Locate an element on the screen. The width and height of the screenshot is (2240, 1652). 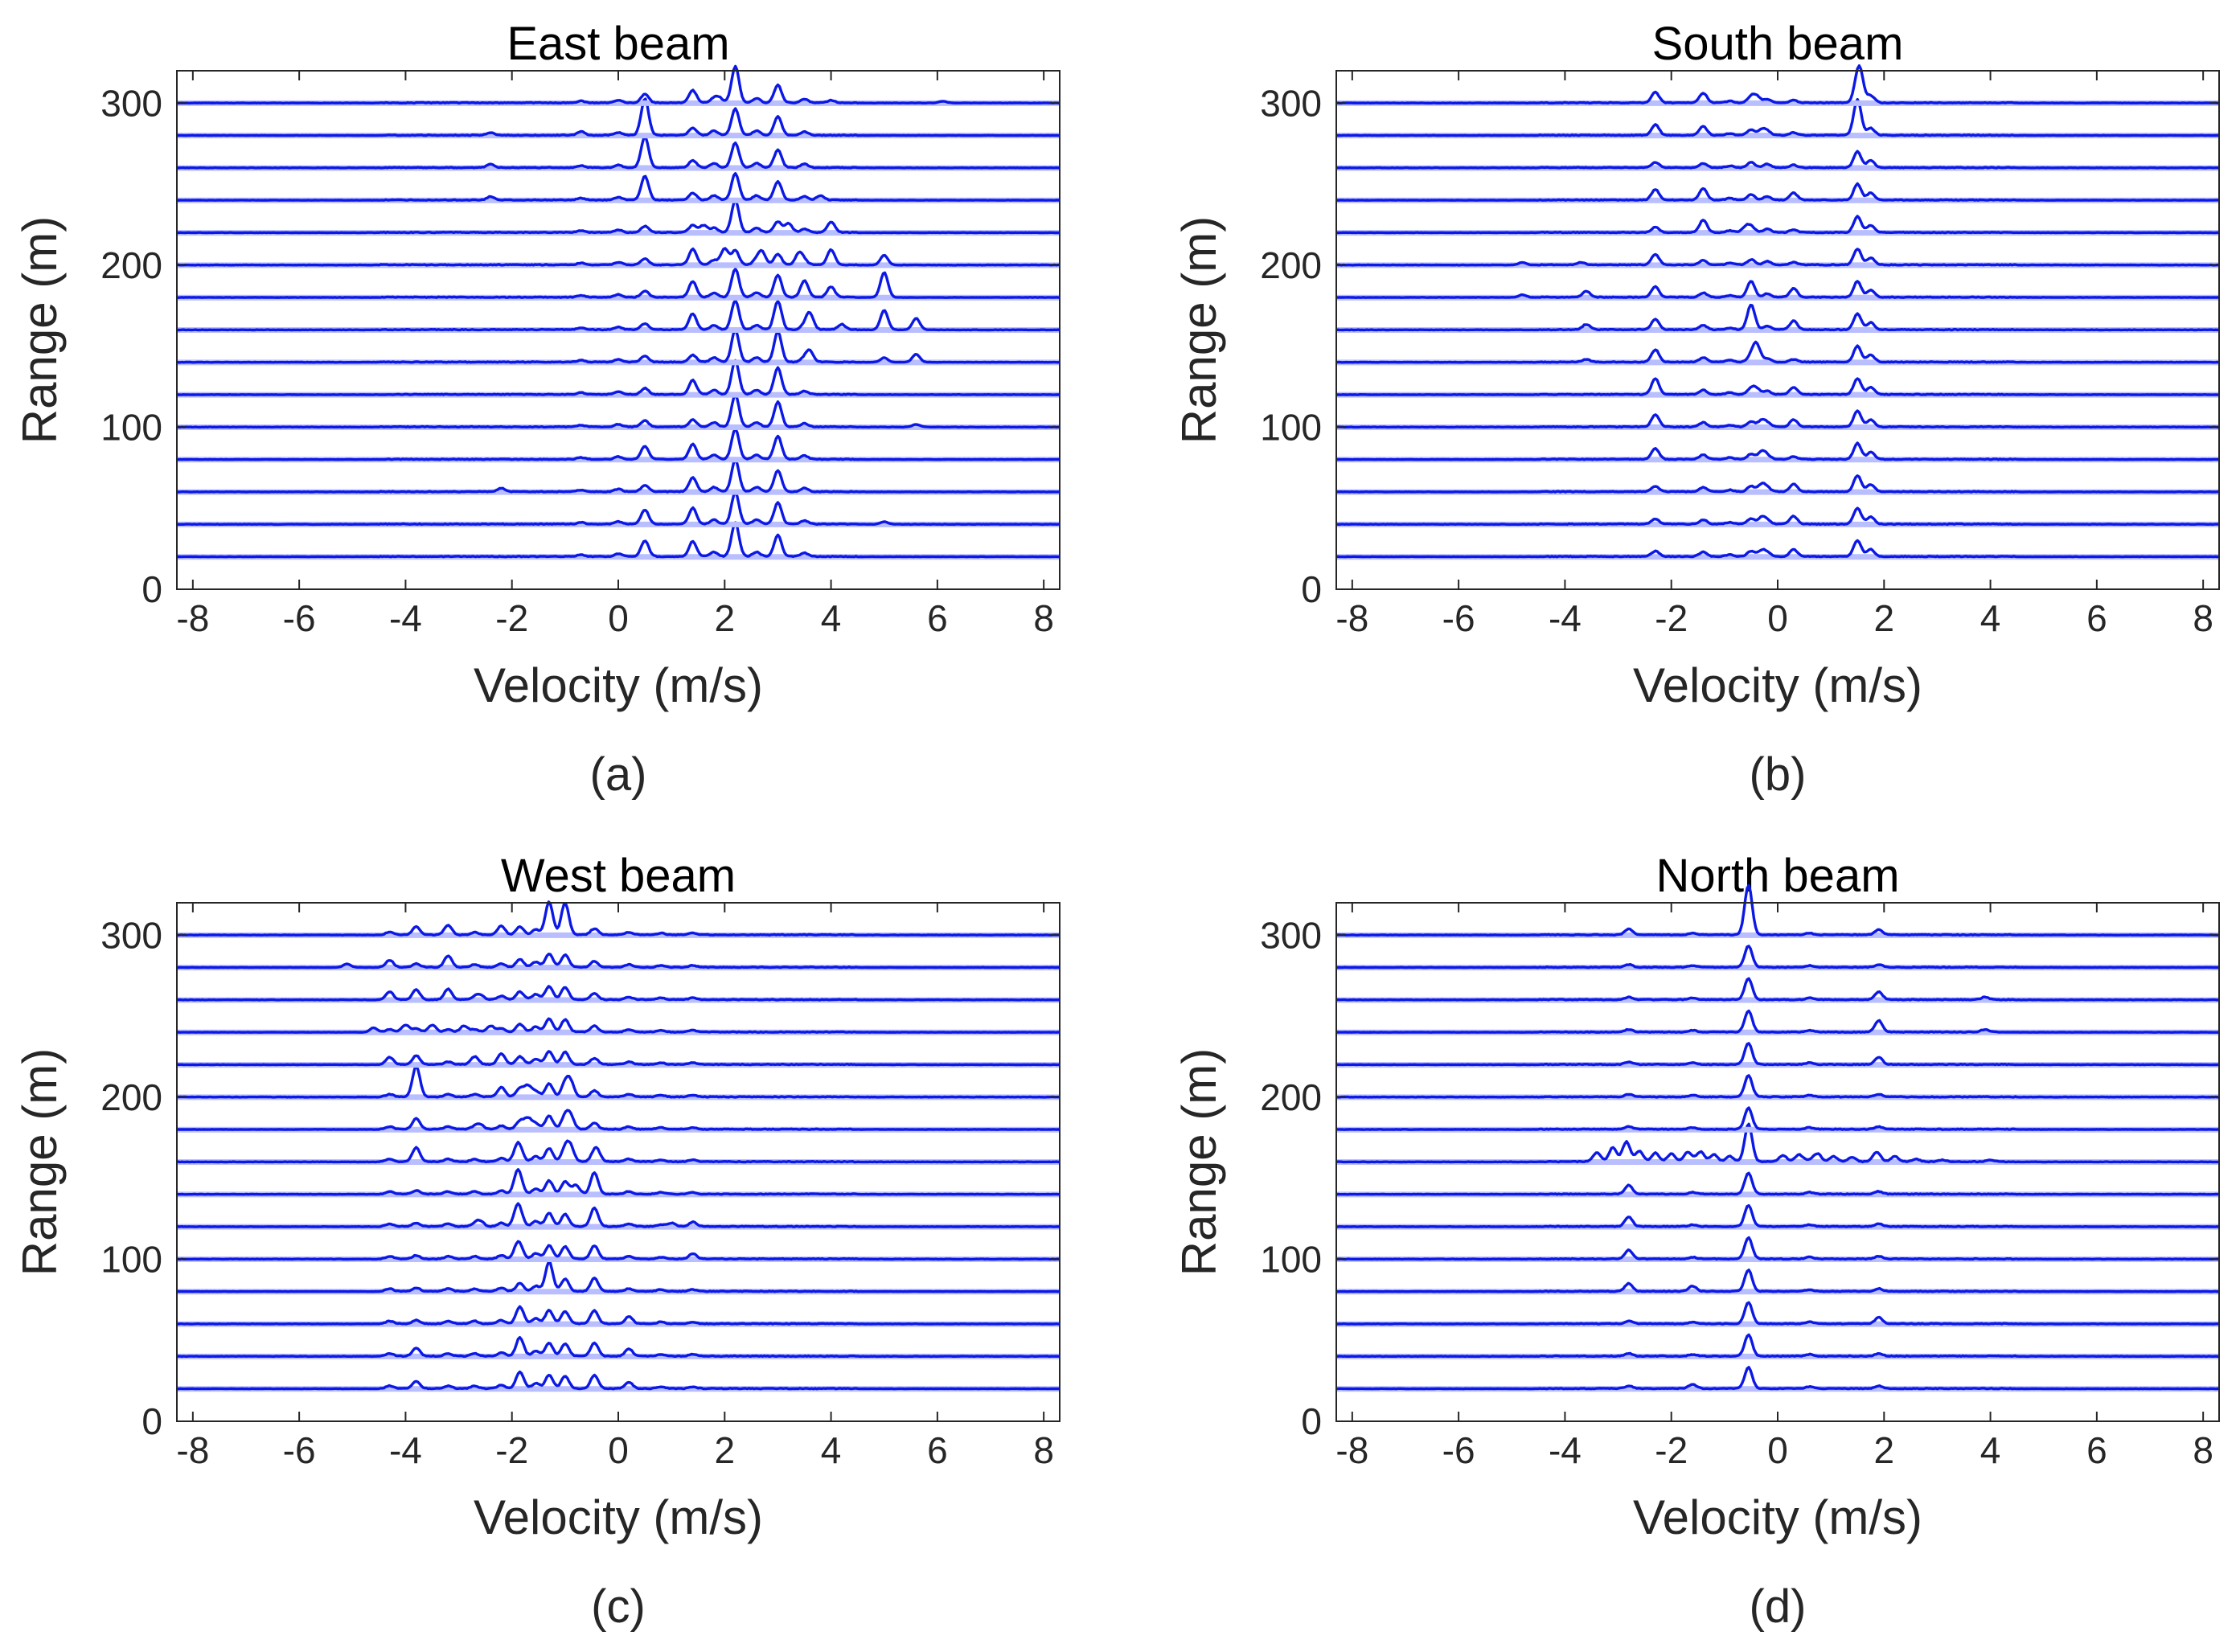
chart-title: West beam is located at coordinates (618, 876).